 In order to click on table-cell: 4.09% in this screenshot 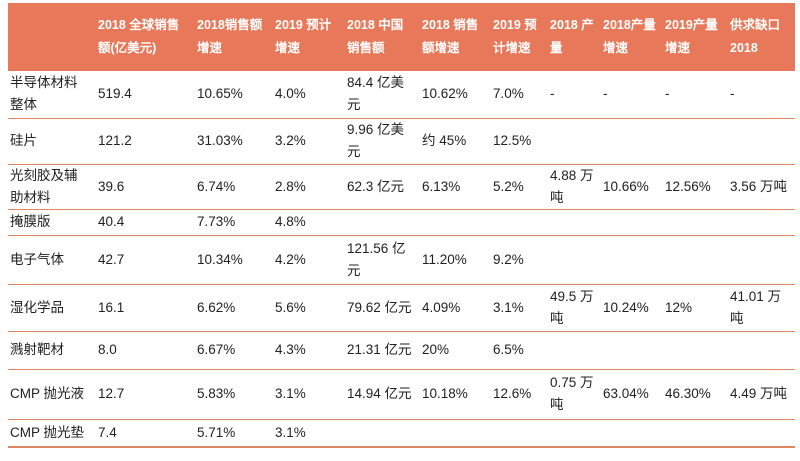, I will do `click(441, 307)`.